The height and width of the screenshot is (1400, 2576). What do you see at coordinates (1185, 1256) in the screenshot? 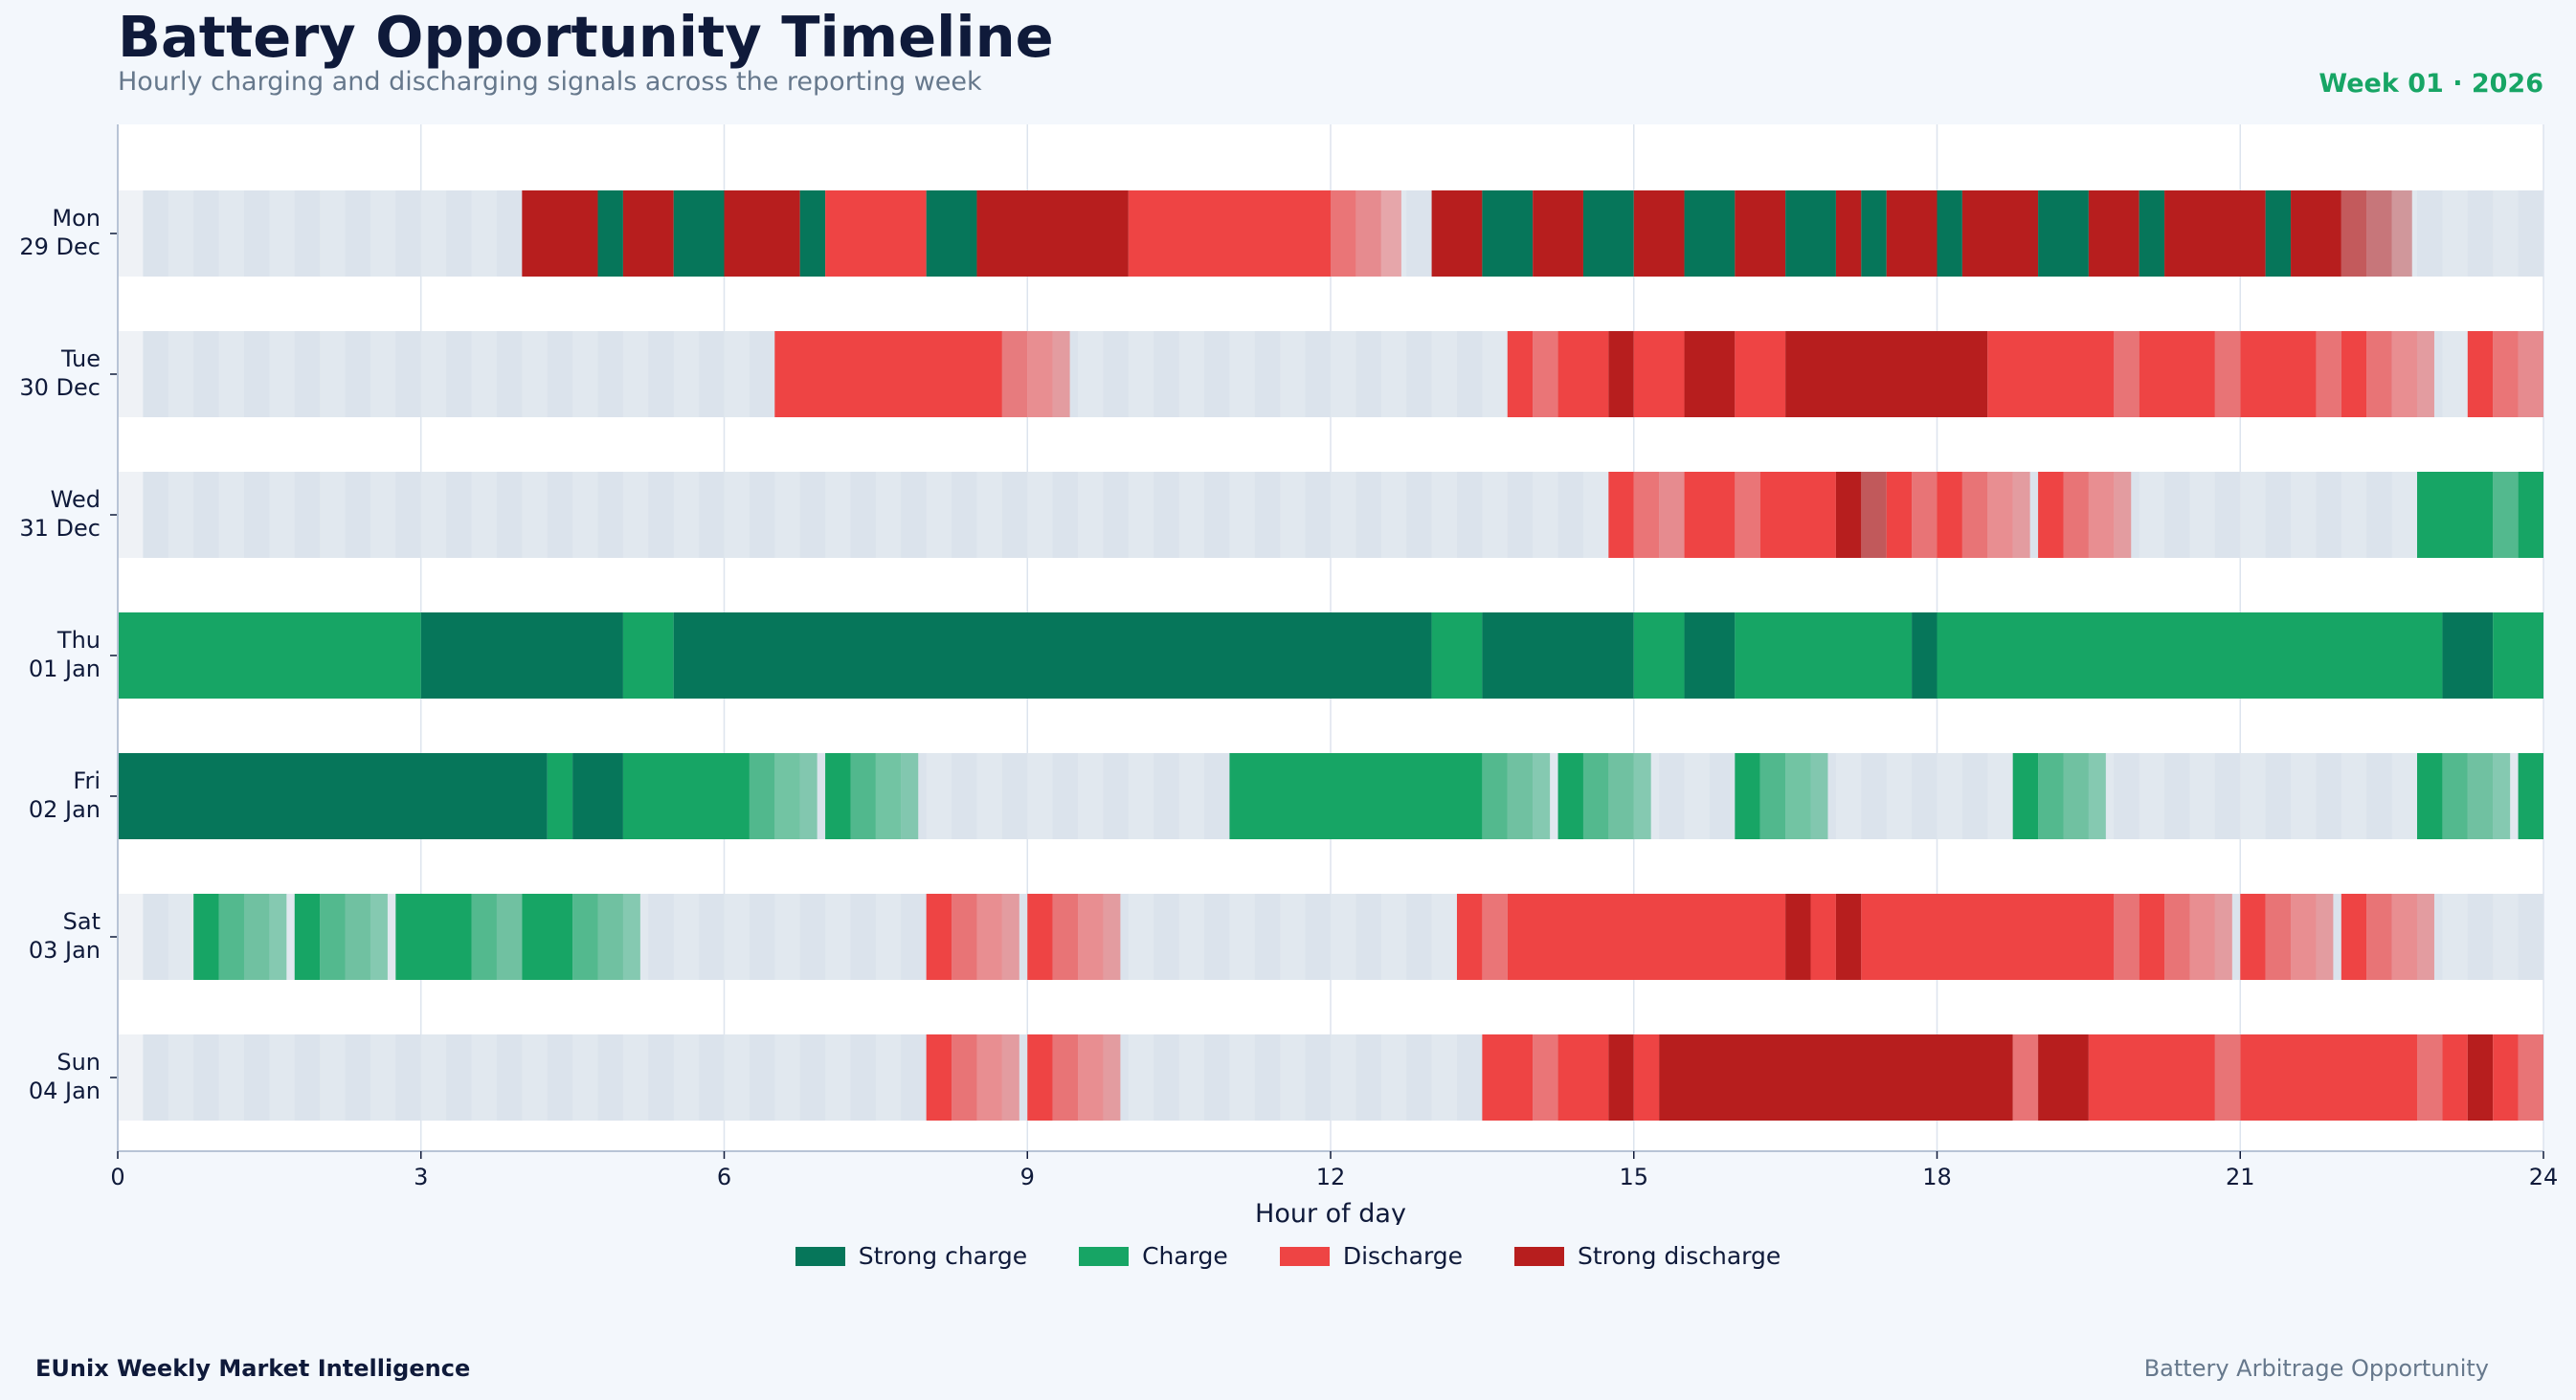
I see `legend-label-charge: Charge` at bounding box center [1185, 1256].